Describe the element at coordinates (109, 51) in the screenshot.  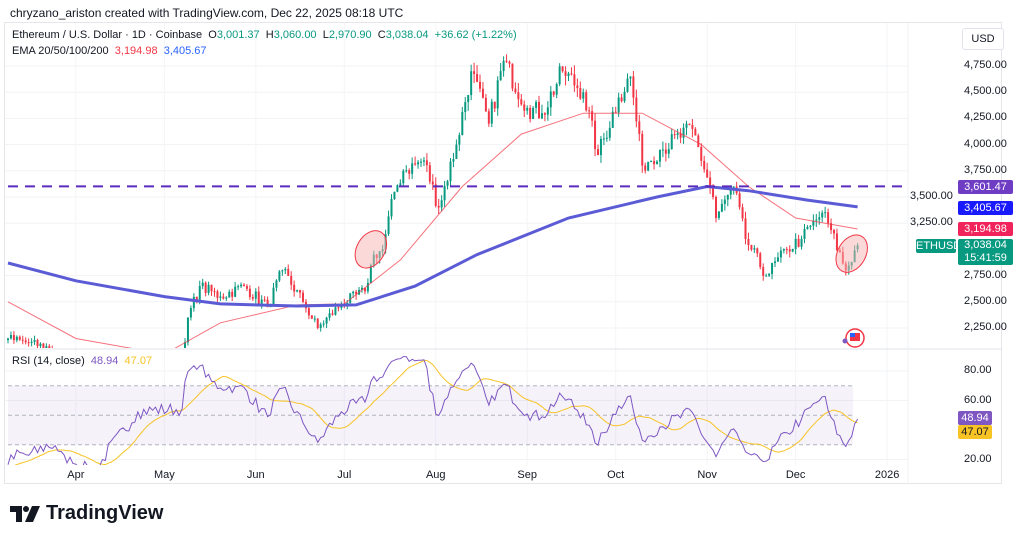
I see `ema-legend: EMA 20/50/100/200 3,194.98 3,405.67` at that location.